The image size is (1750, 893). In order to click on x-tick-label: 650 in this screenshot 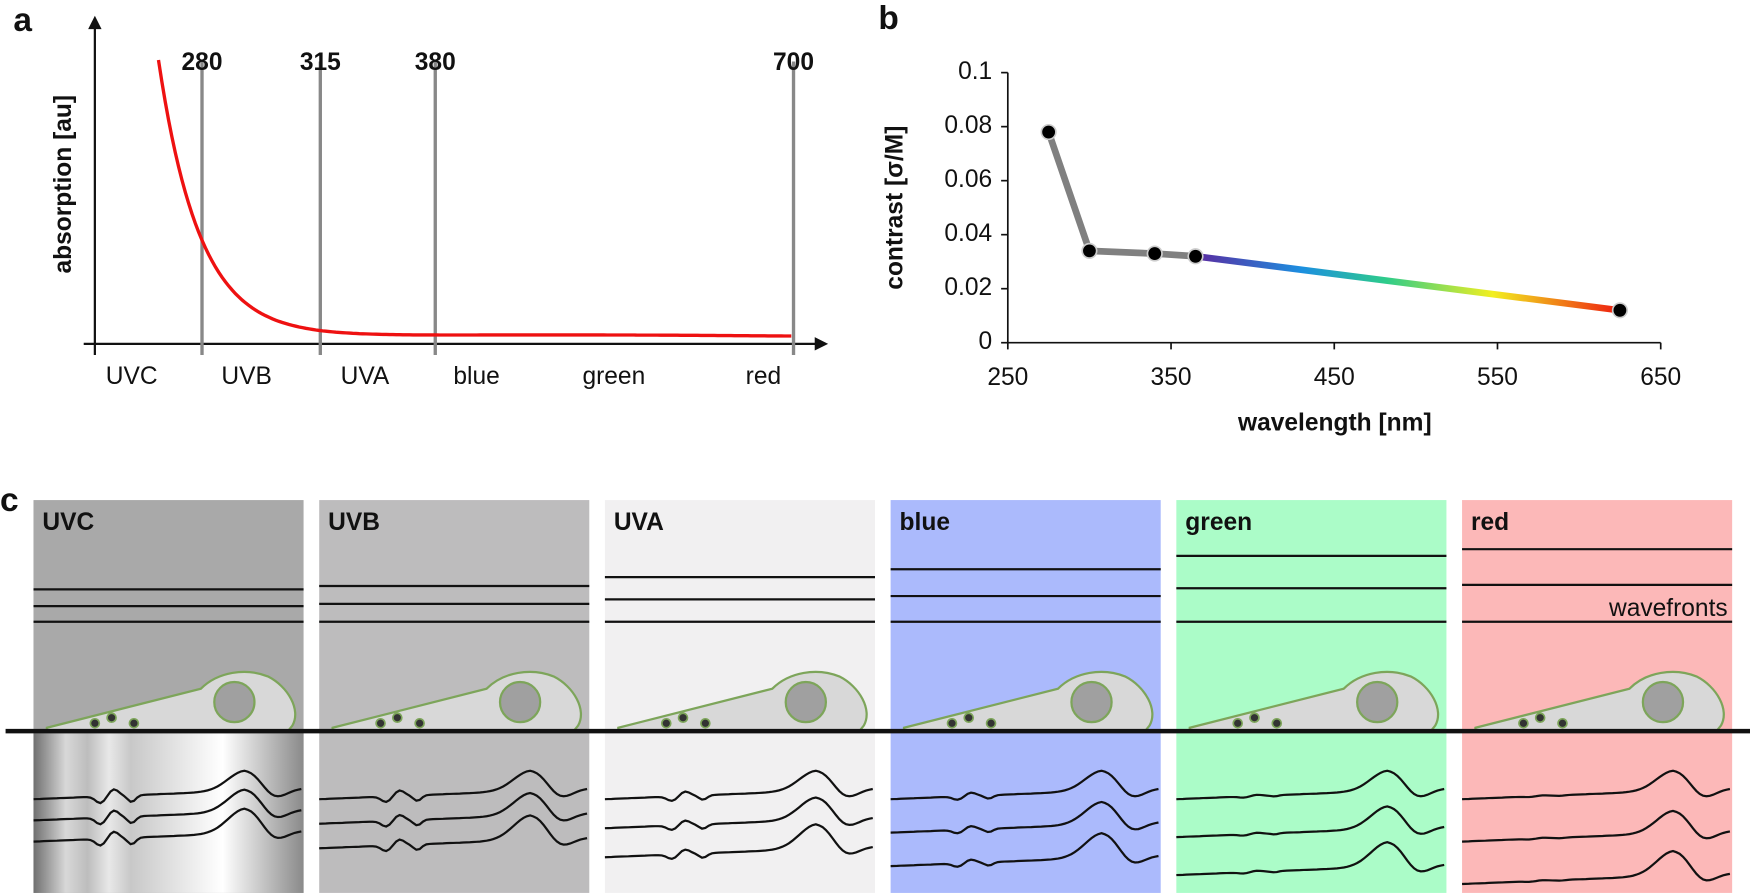, I will do `click(1660, 377)`.